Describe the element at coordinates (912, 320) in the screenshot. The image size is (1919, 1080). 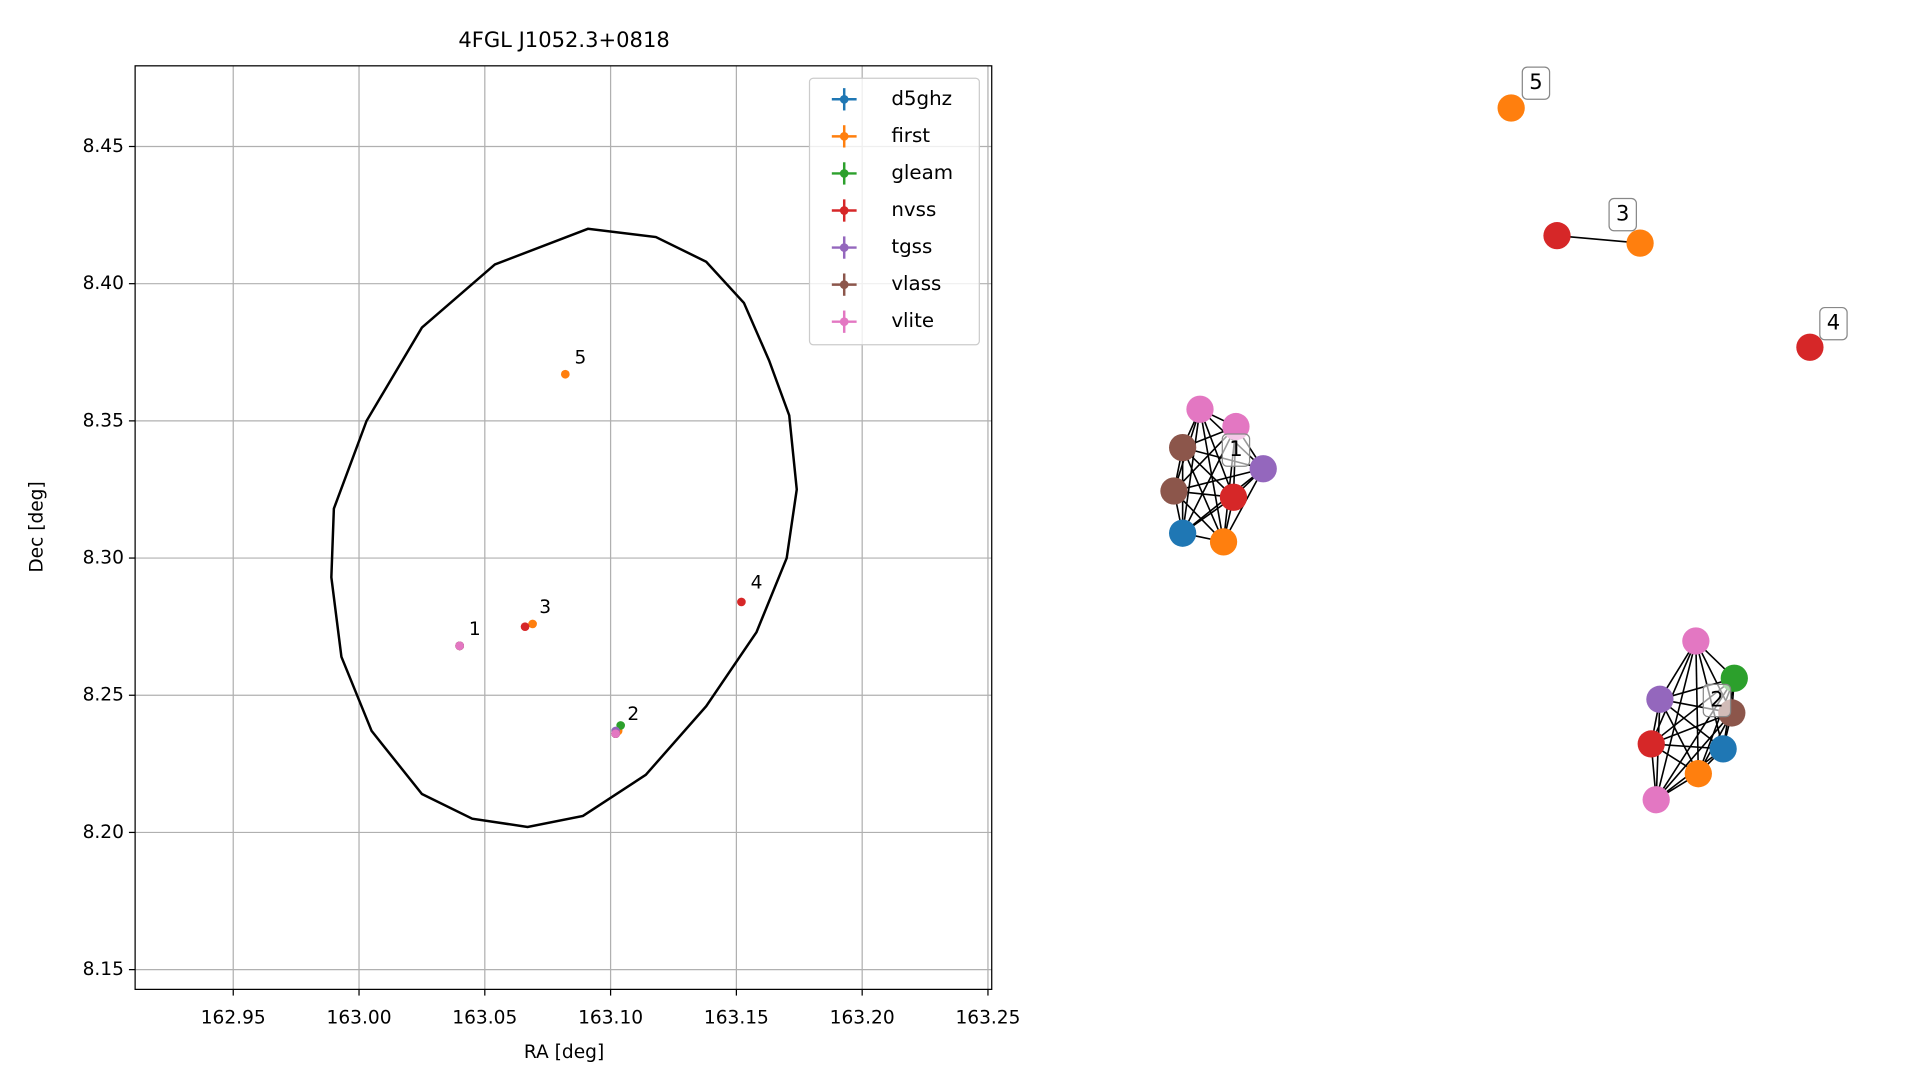
I see `legend-label: vlite` at that location.